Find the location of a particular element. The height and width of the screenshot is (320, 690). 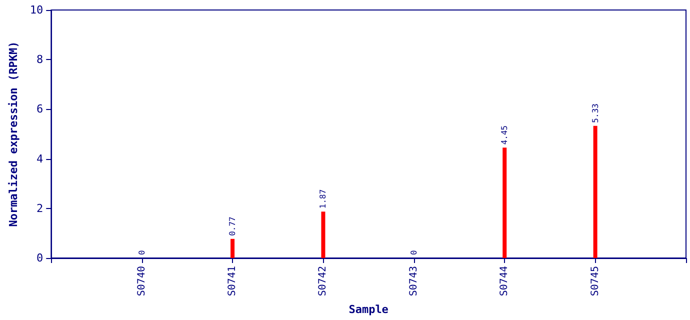

y-tick-label: 2 is located at coordinates (40, 208).